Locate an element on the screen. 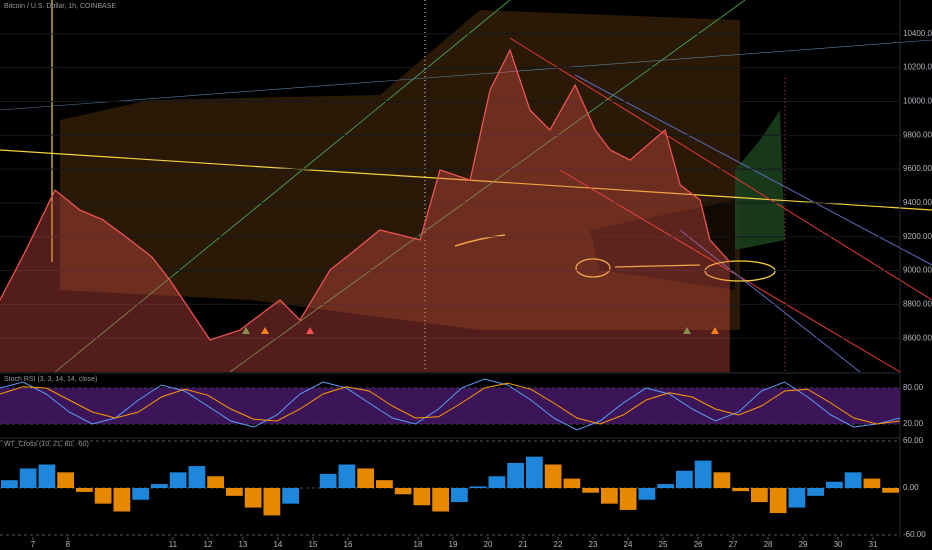  x-tick-label: 30 is located at coordinates (838, 544).